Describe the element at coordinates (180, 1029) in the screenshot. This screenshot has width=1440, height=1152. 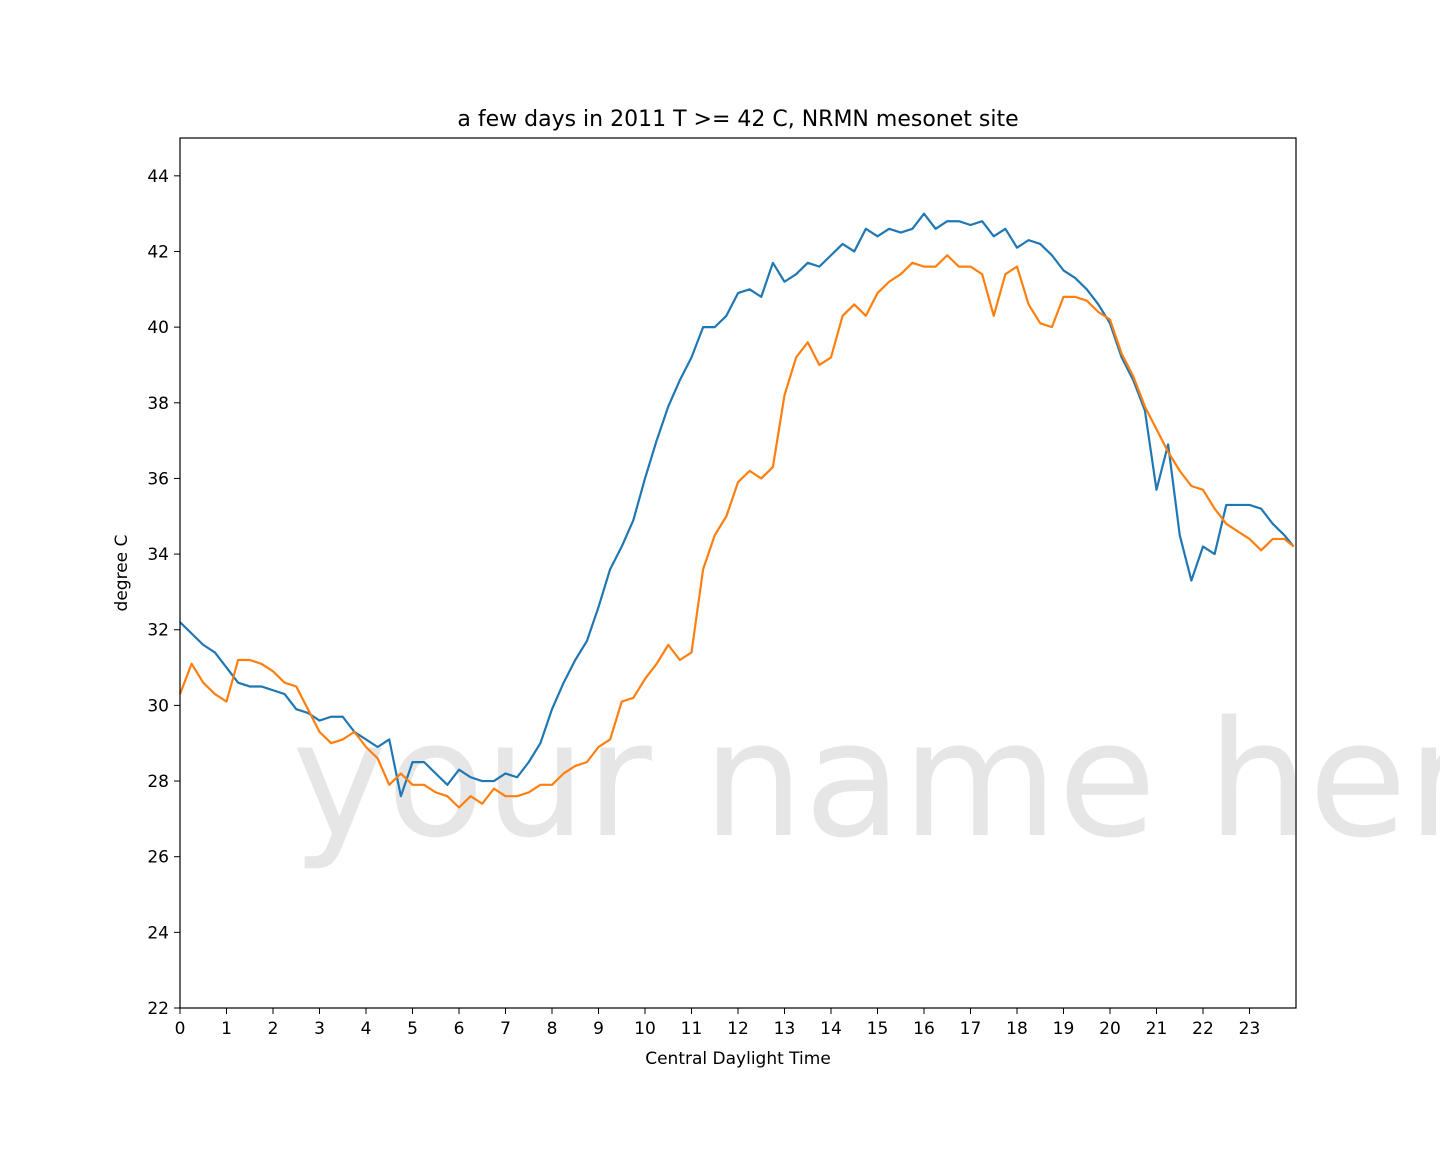
I see `x-tick-label: 0` at that location.